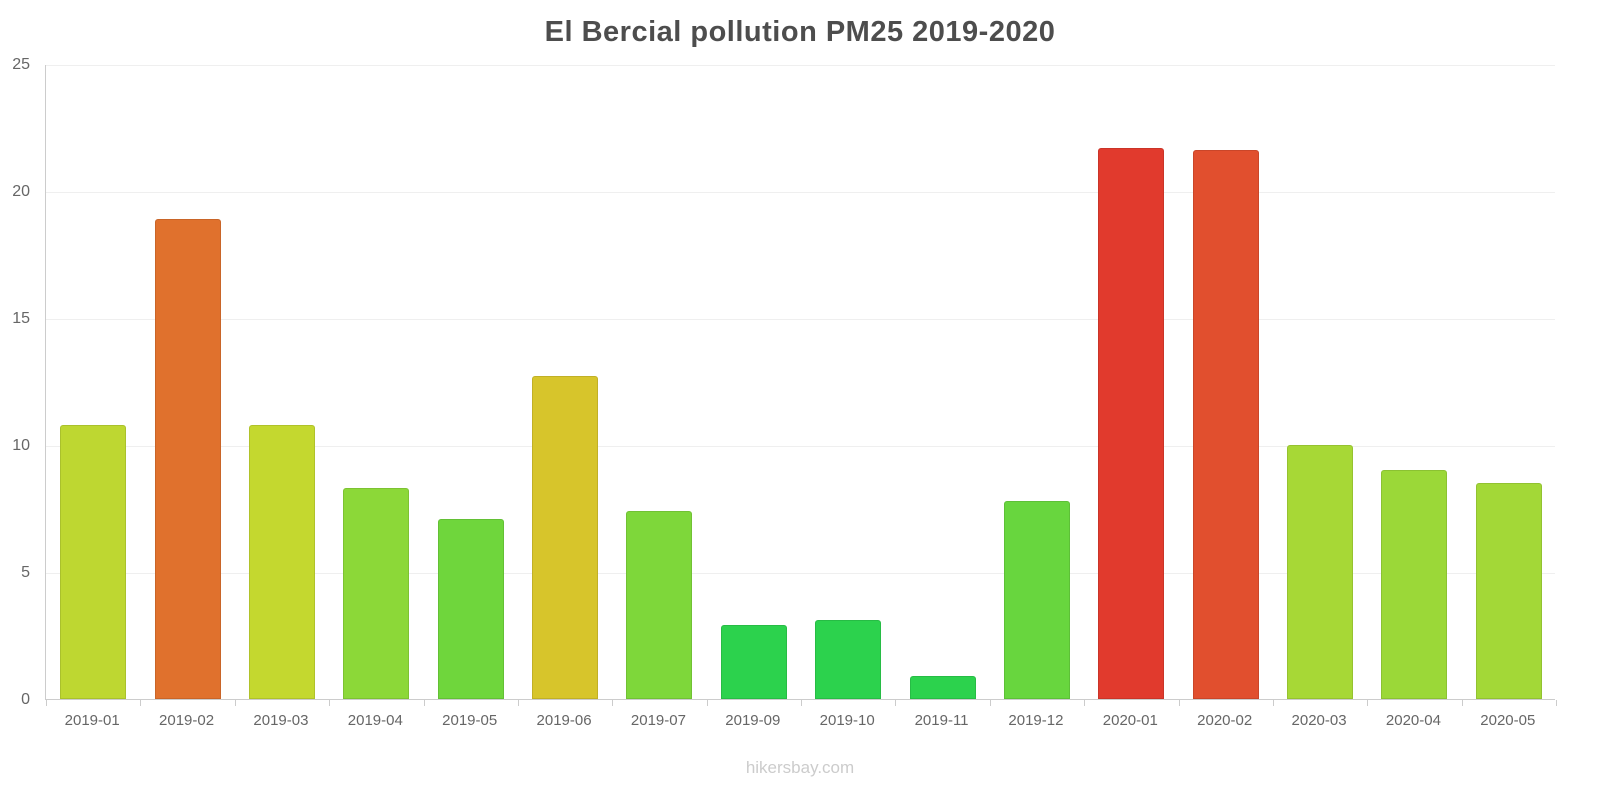  Describe the element at coordinates (1413, 720) in the screenshot. I see `x-axis-tick-label: 2020-04` at that location.